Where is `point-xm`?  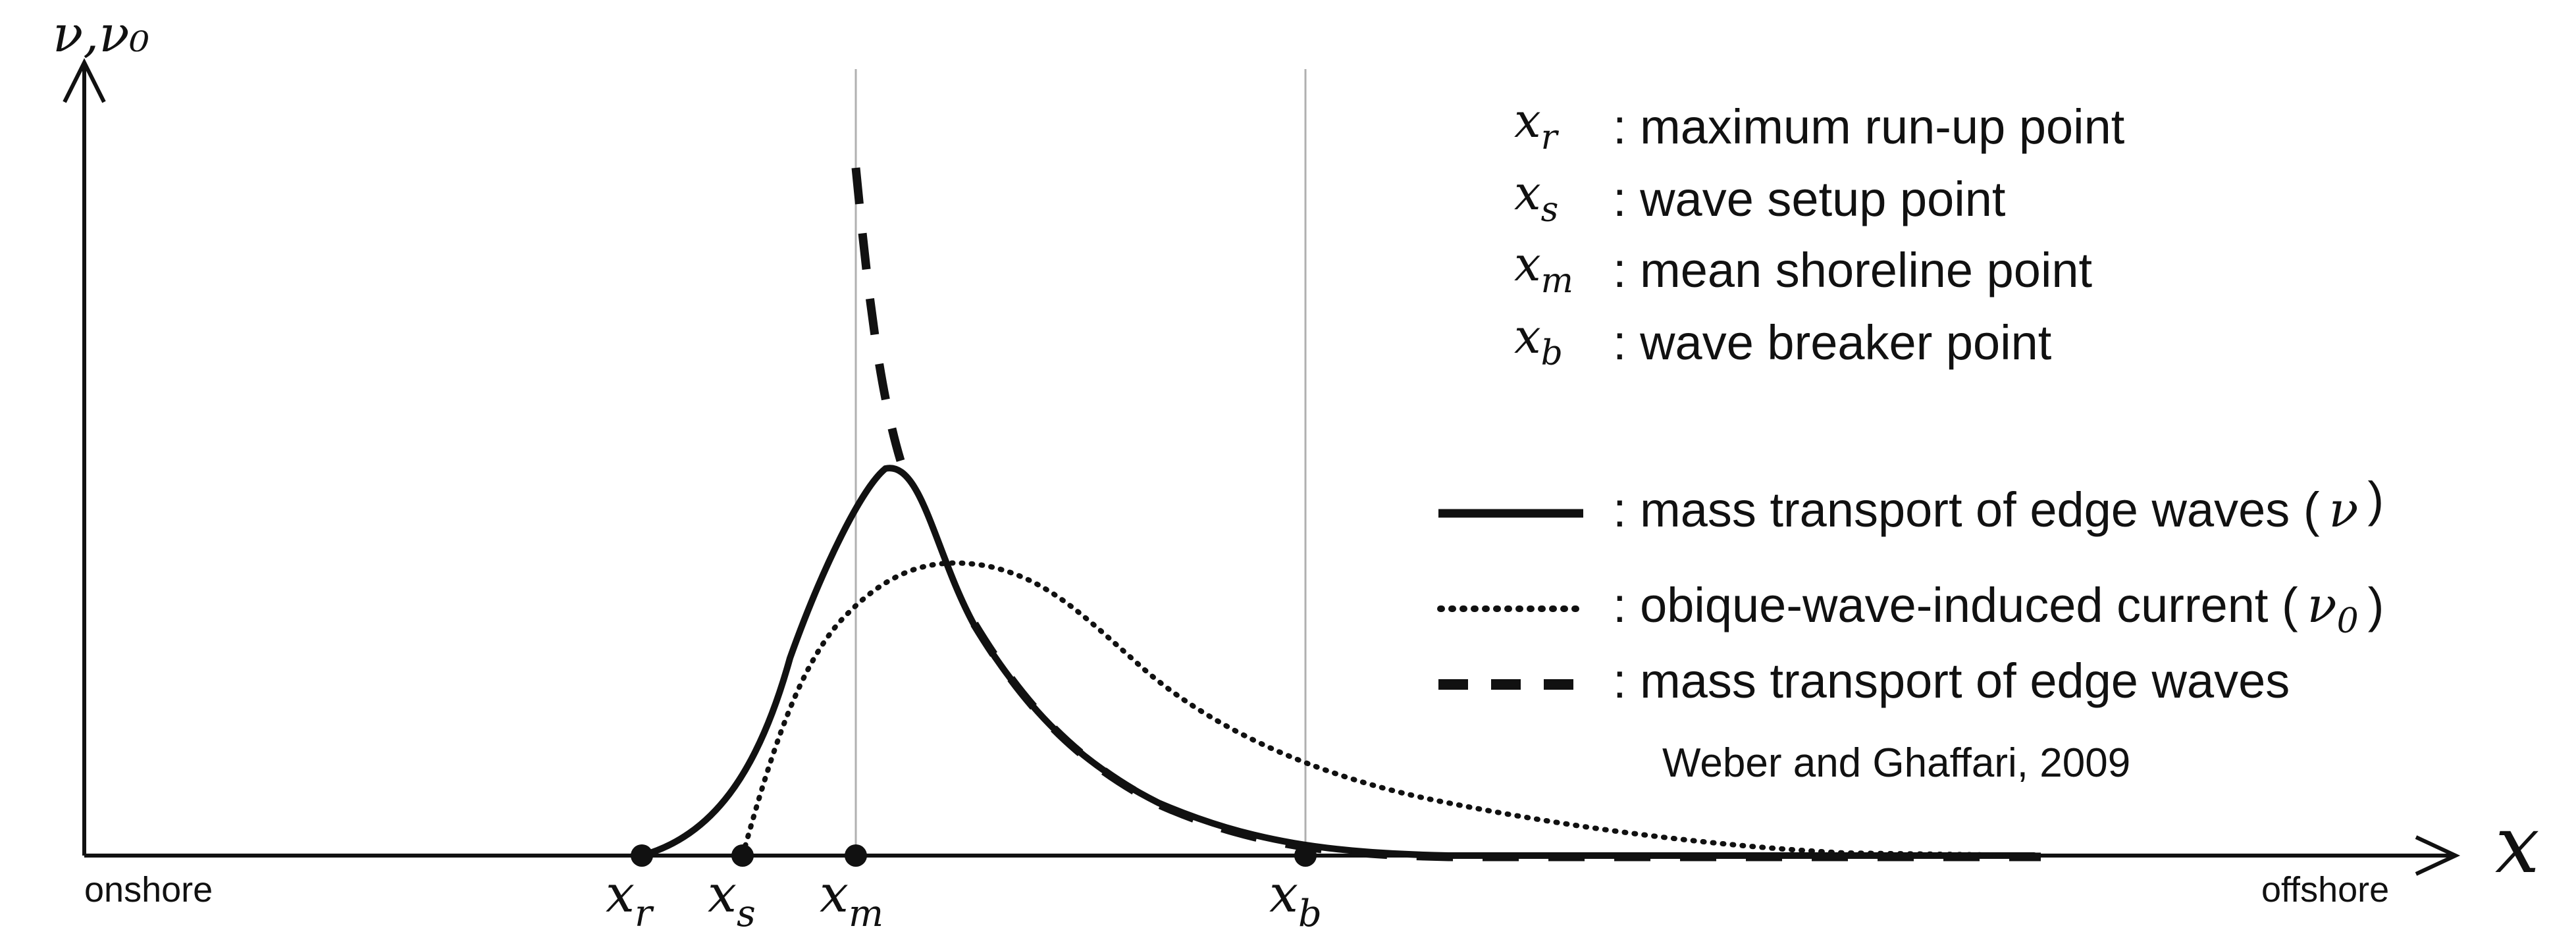 point-xm is located at coordinates (856, 855).